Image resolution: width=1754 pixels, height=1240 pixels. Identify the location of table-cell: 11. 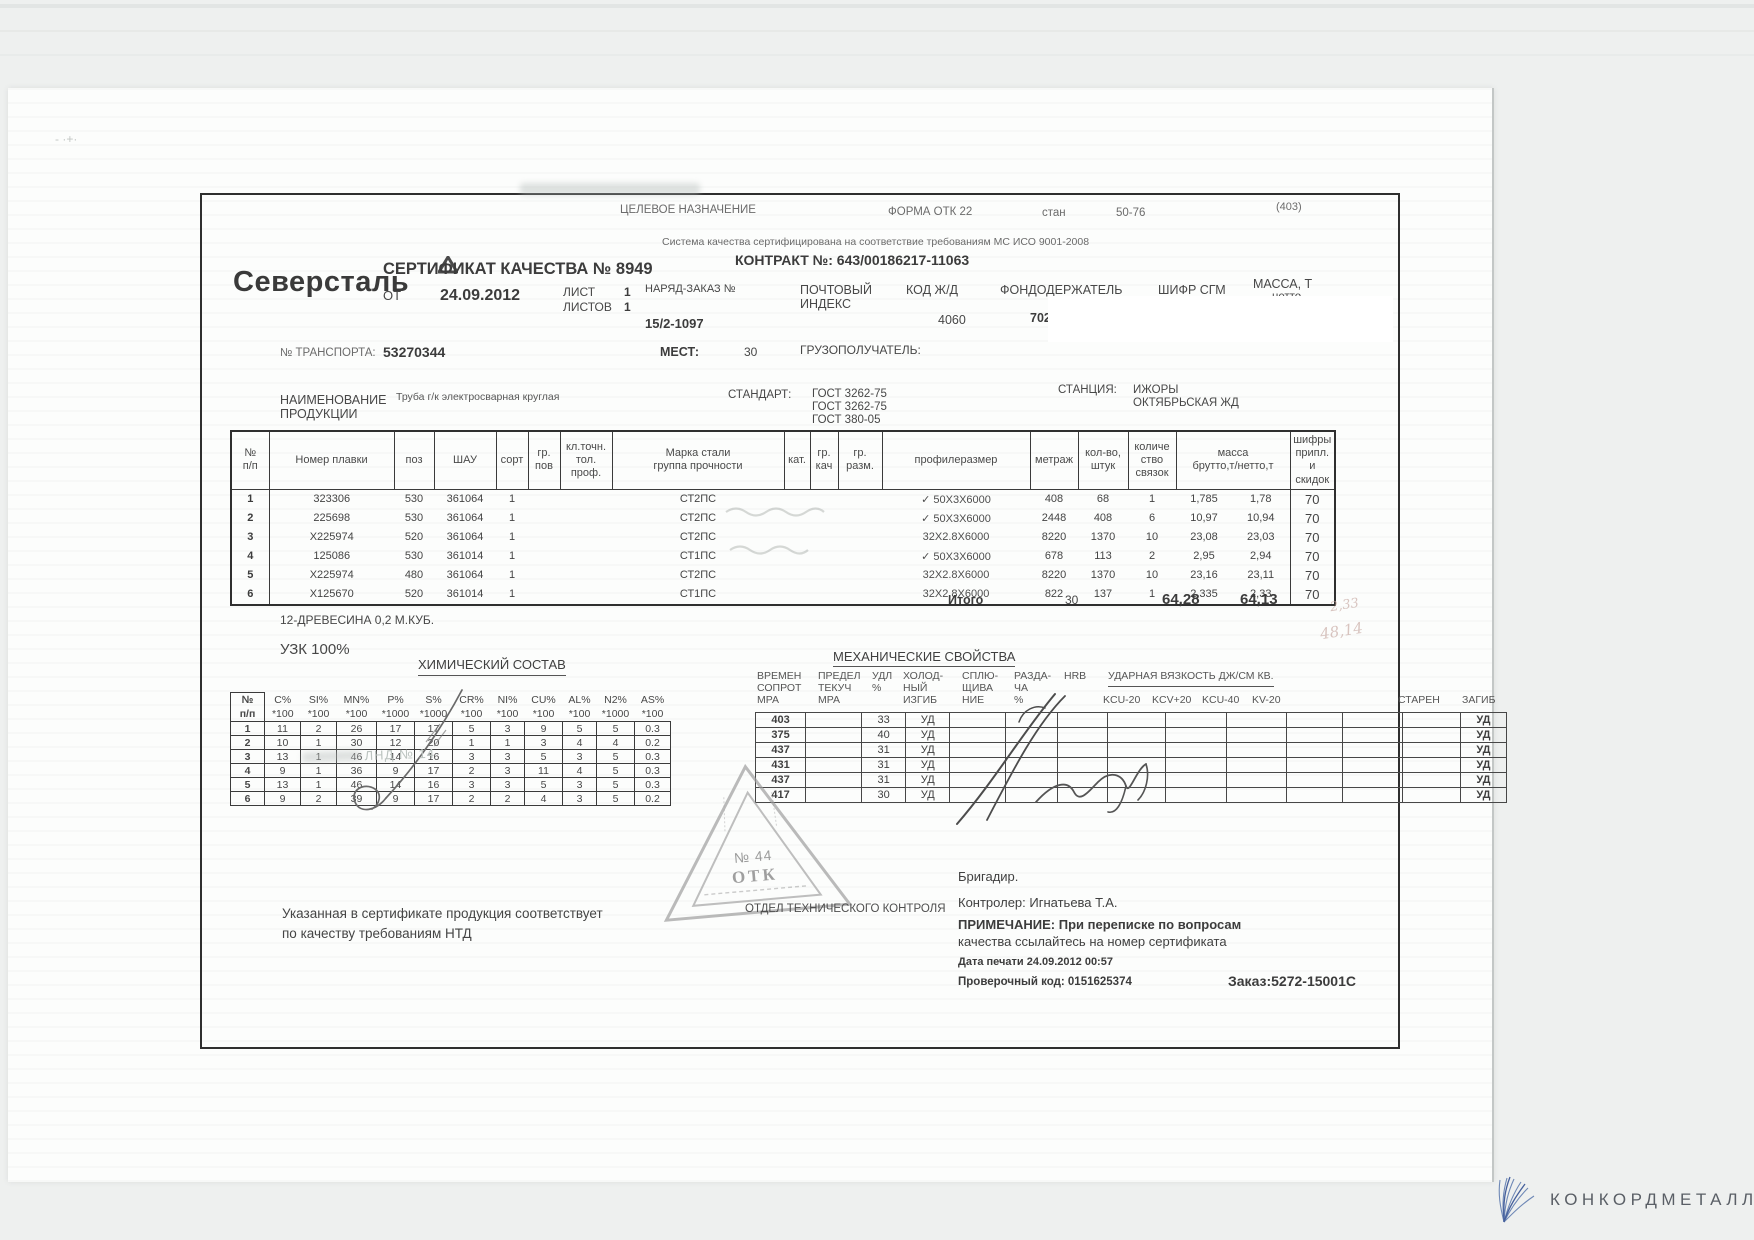
(543, 770).